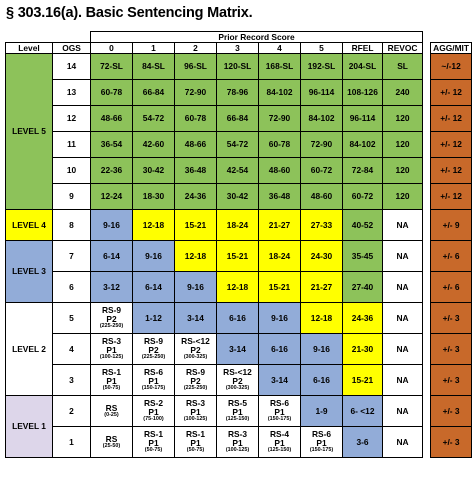  Describe the element at coordinates (71, 411) in the screenshot. I see `ogs-value: 2` at that location.